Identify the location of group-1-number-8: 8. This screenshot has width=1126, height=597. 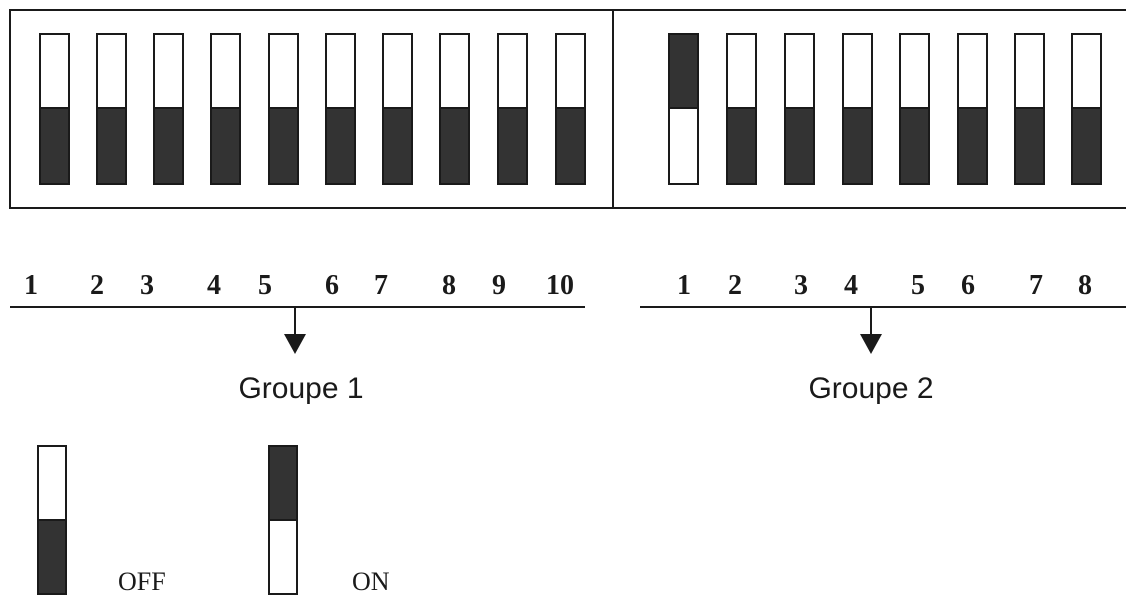
(449, 285).